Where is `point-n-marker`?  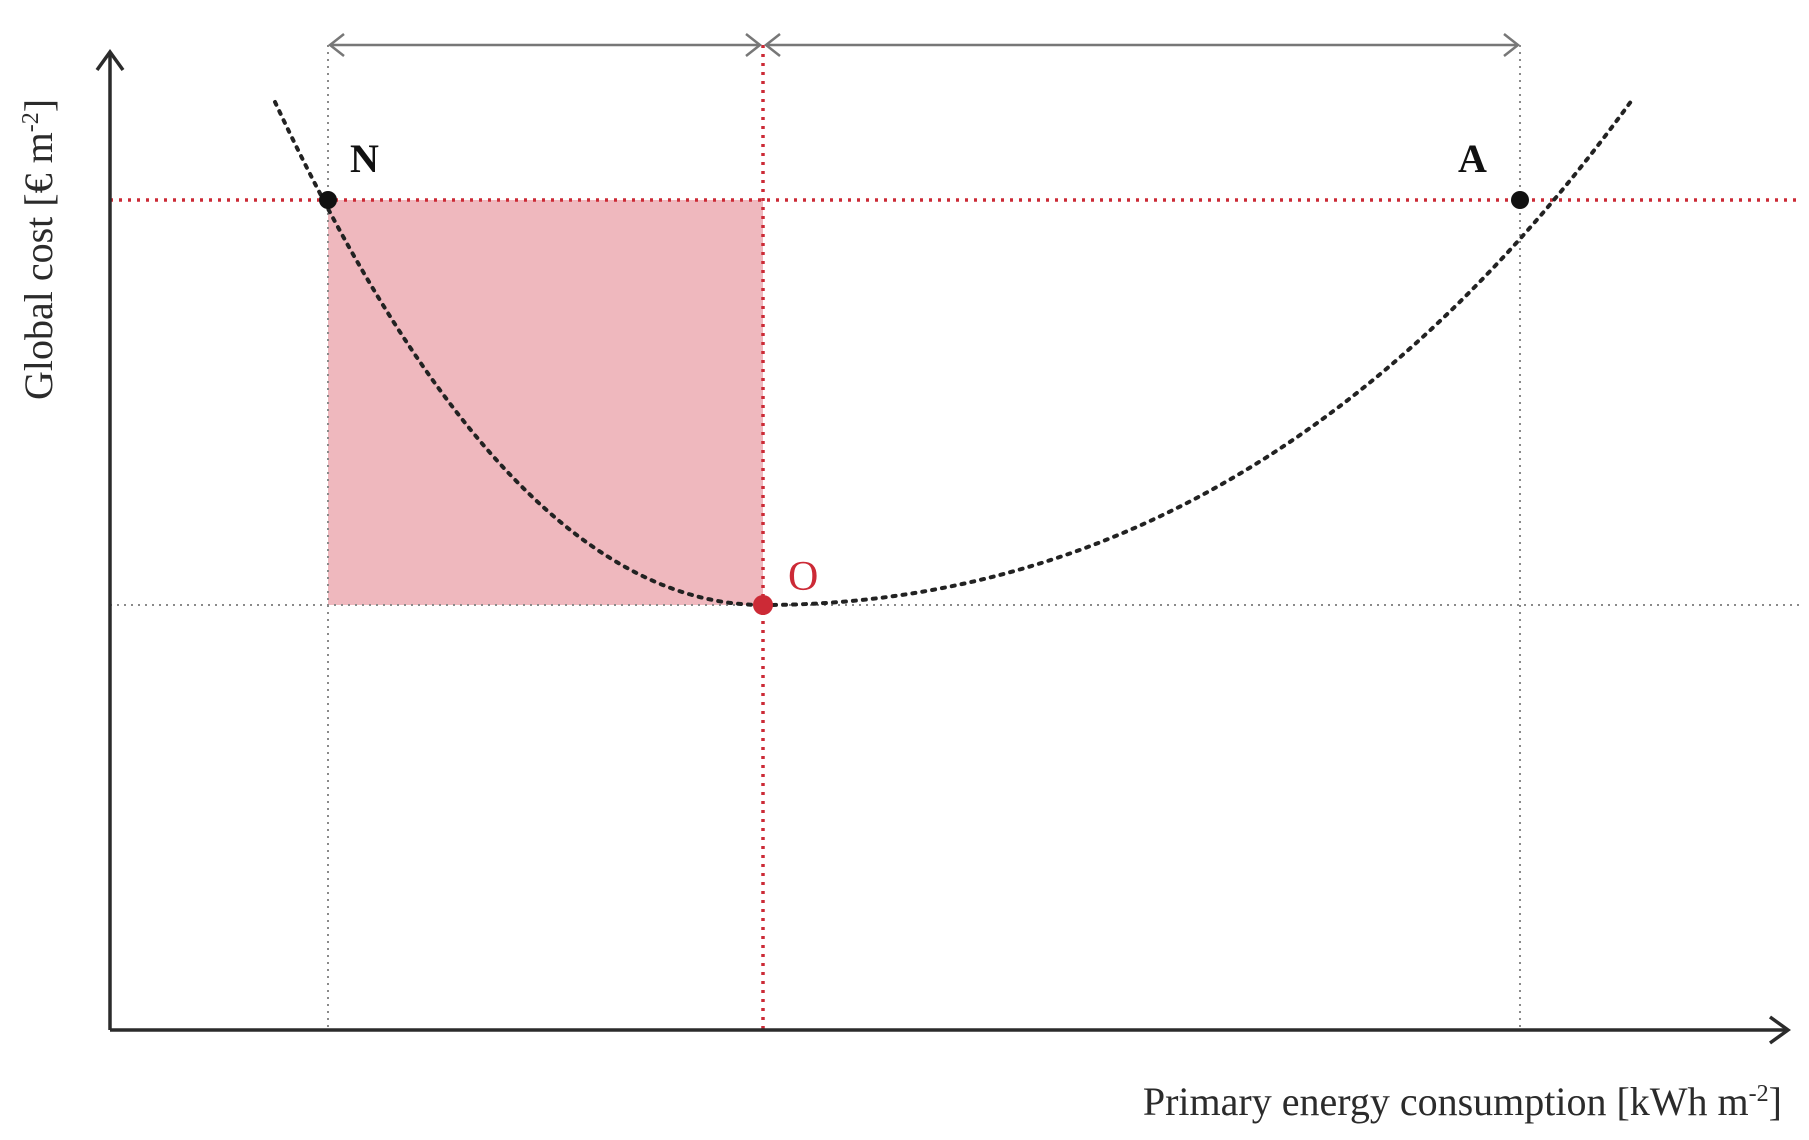
point-n-marker is located at coordinates (328, 200).